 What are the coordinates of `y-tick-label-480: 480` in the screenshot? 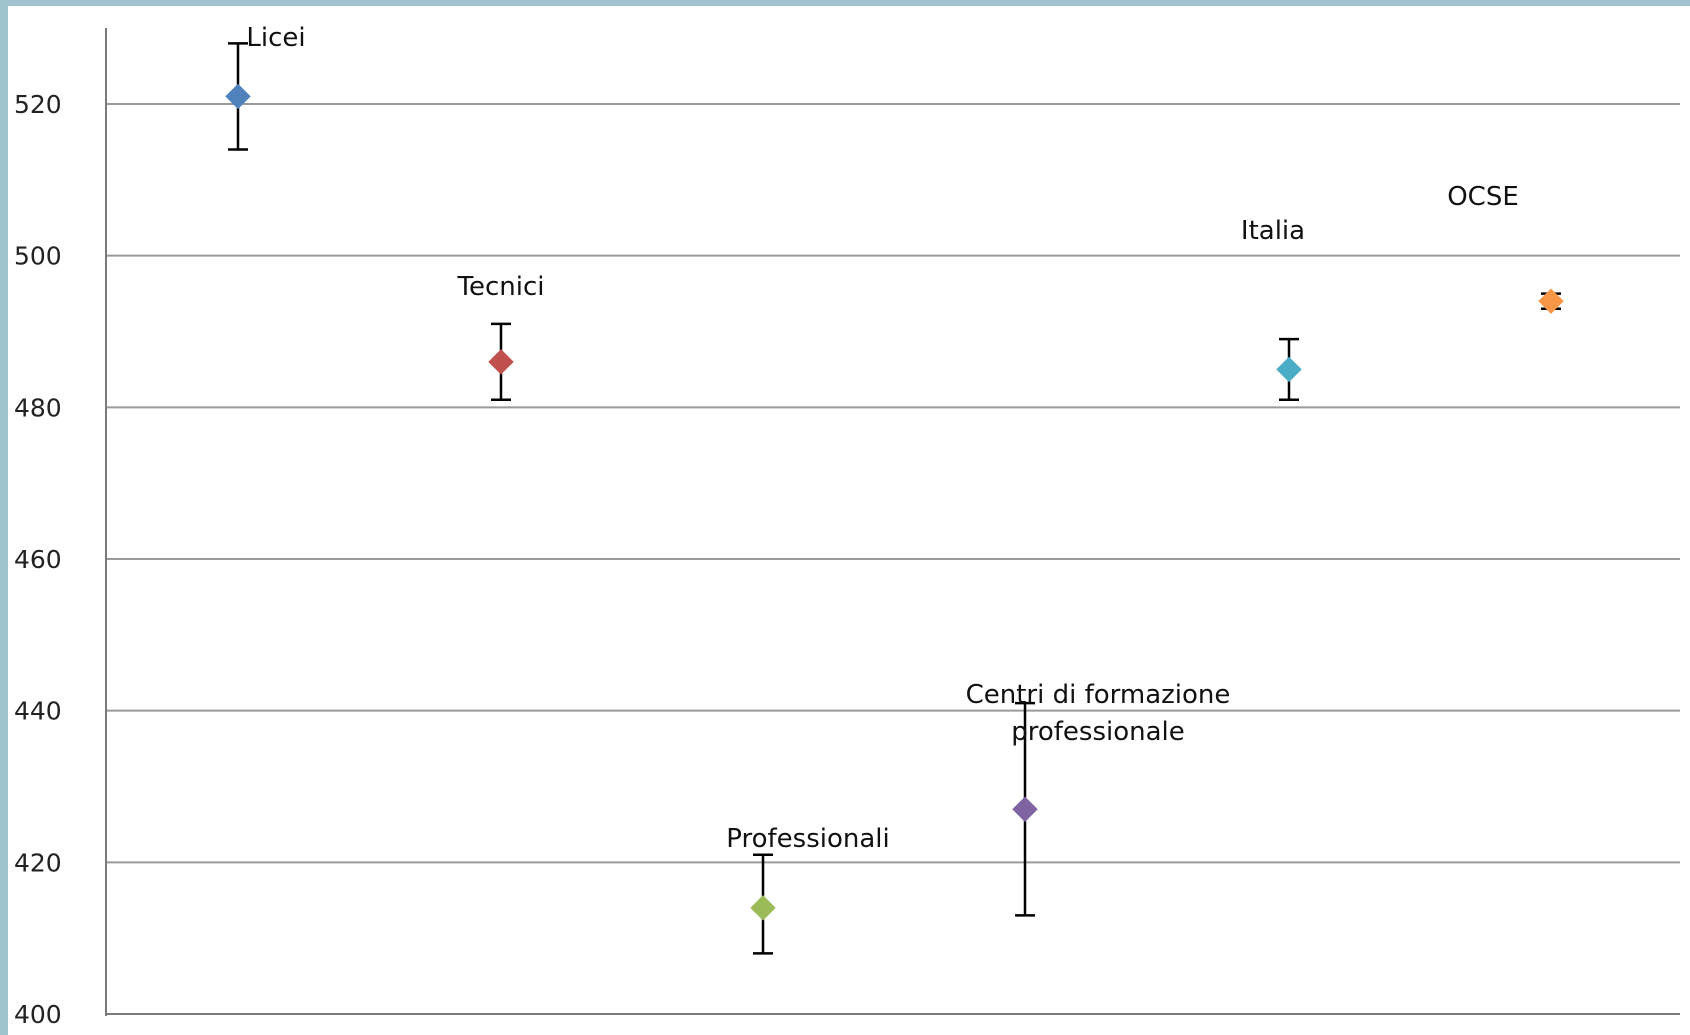 It's located at (38, 407).